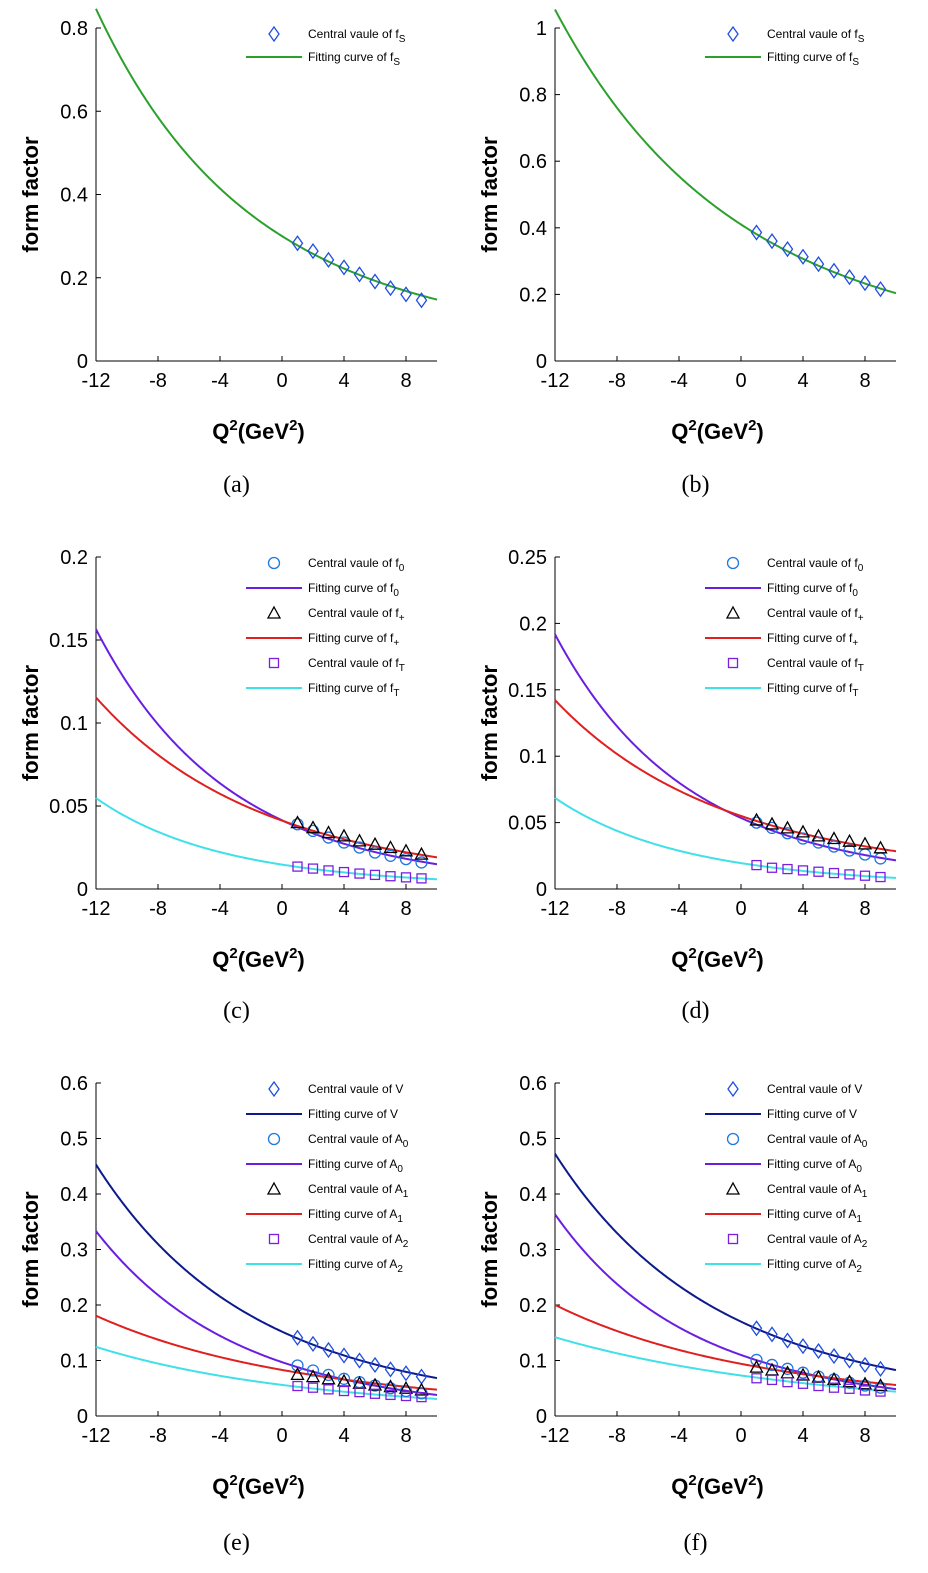 The height and width of the screenshot is (1573, 928). I want to click on x-axis-label: Q2(GeV2), so click(258, 958).